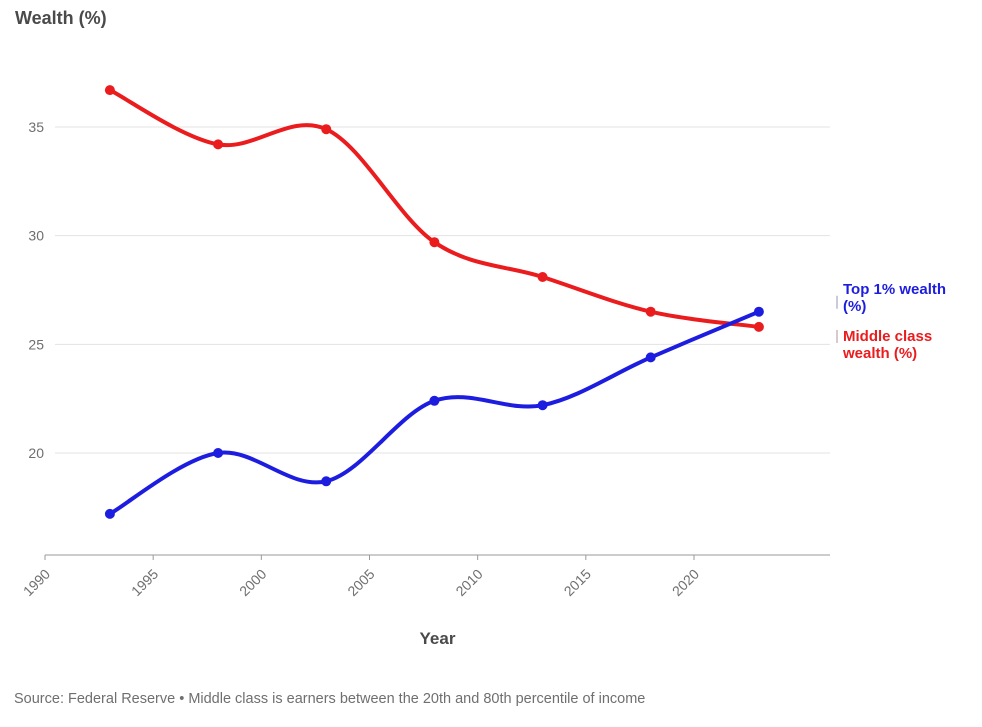 This screenshot has width=982, height=727. Describe the element at coordinates (685, 582) in the screenshot. I see `x-tick-label: 2020` at that location.